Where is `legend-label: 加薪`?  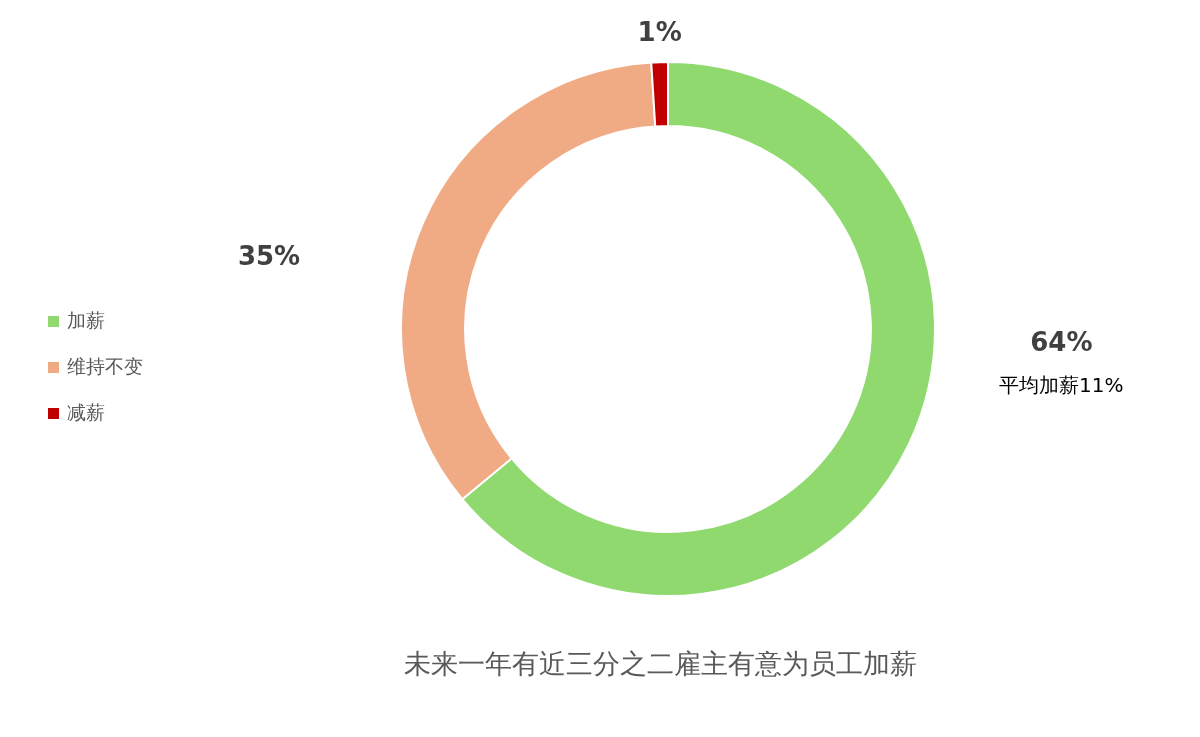
legend-label: 加薪 is located at coordinates (86, 320).